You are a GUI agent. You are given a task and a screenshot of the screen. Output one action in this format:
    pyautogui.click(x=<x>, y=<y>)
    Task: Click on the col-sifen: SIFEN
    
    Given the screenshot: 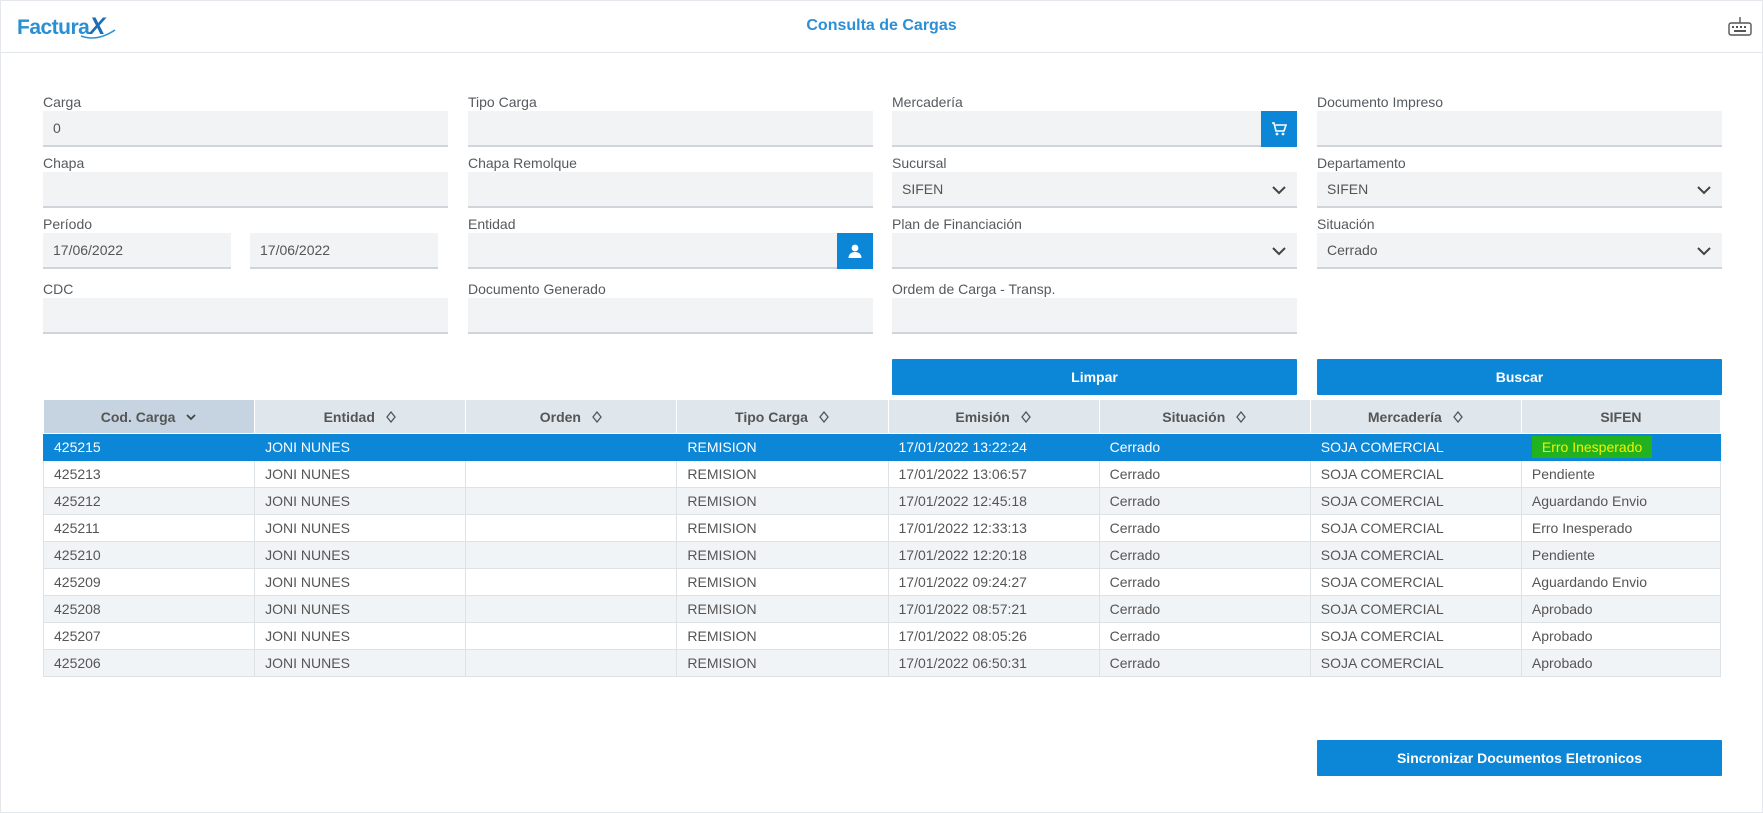 What is the action you would take?
    pyautogui.click(x=1621, y=416)
    